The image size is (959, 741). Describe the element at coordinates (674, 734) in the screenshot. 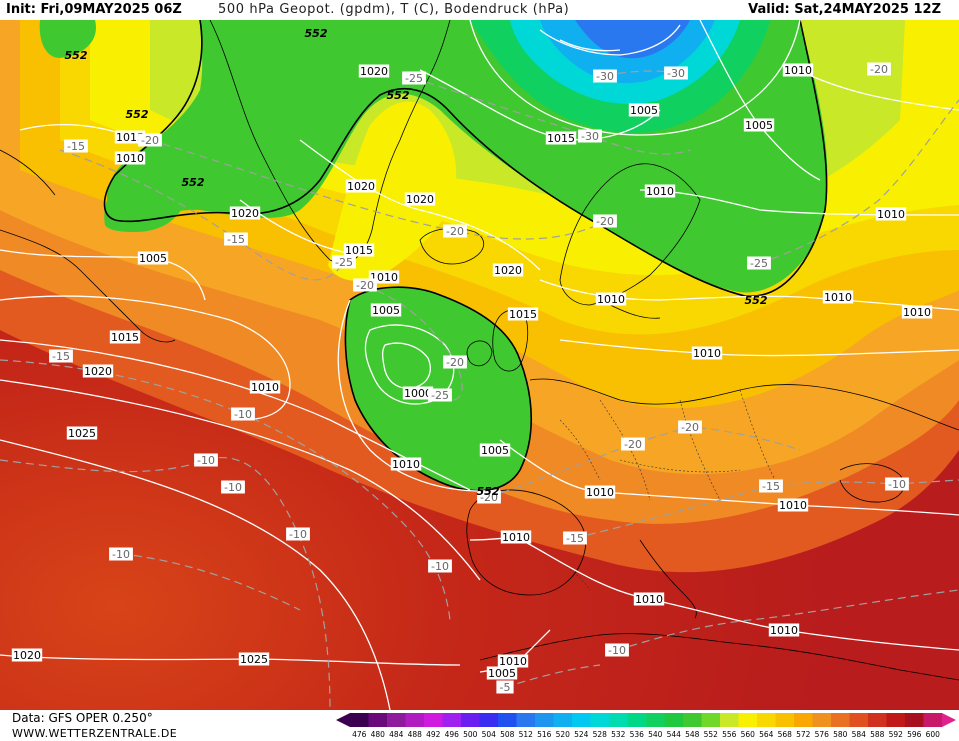

I see `colorbar-tick: 544` at that location.